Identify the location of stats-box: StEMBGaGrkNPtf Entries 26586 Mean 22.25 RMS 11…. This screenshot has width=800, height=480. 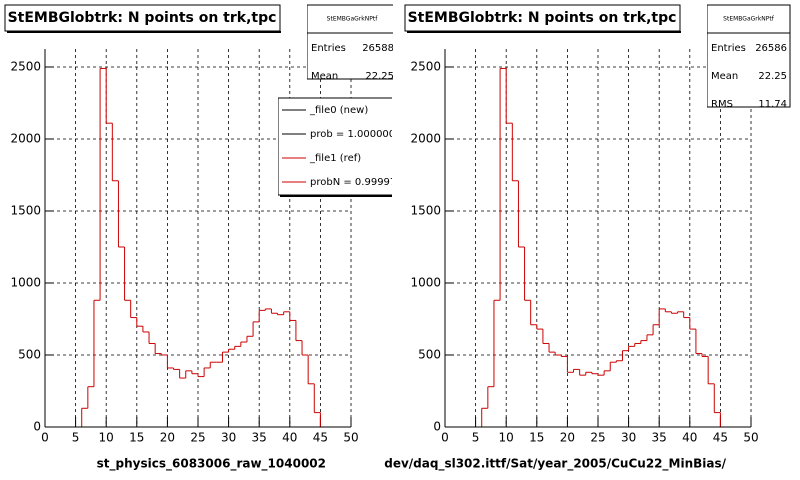
(749, 57).